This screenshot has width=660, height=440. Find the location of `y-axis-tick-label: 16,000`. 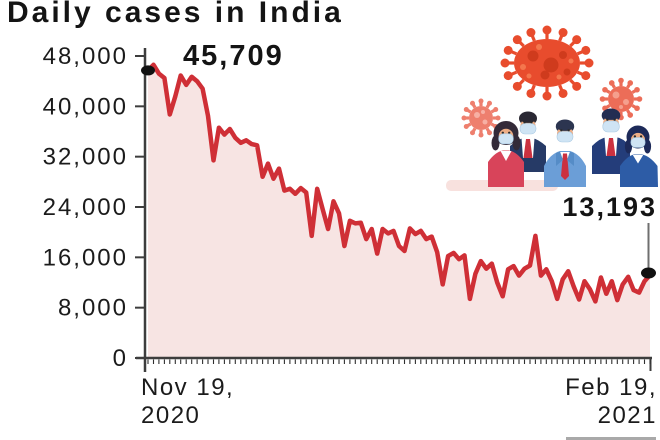

y-axis-tick-label: 16,000 is located at coordinates (85, 257).